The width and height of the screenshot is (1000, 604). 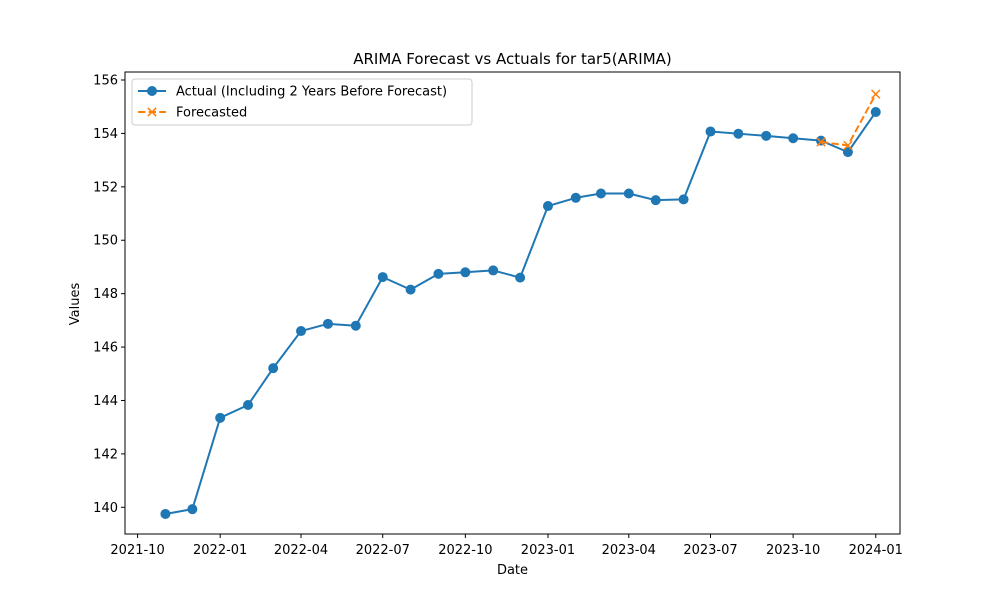 I want to click on y-axis-label: Values, so click(x=75, y=304).